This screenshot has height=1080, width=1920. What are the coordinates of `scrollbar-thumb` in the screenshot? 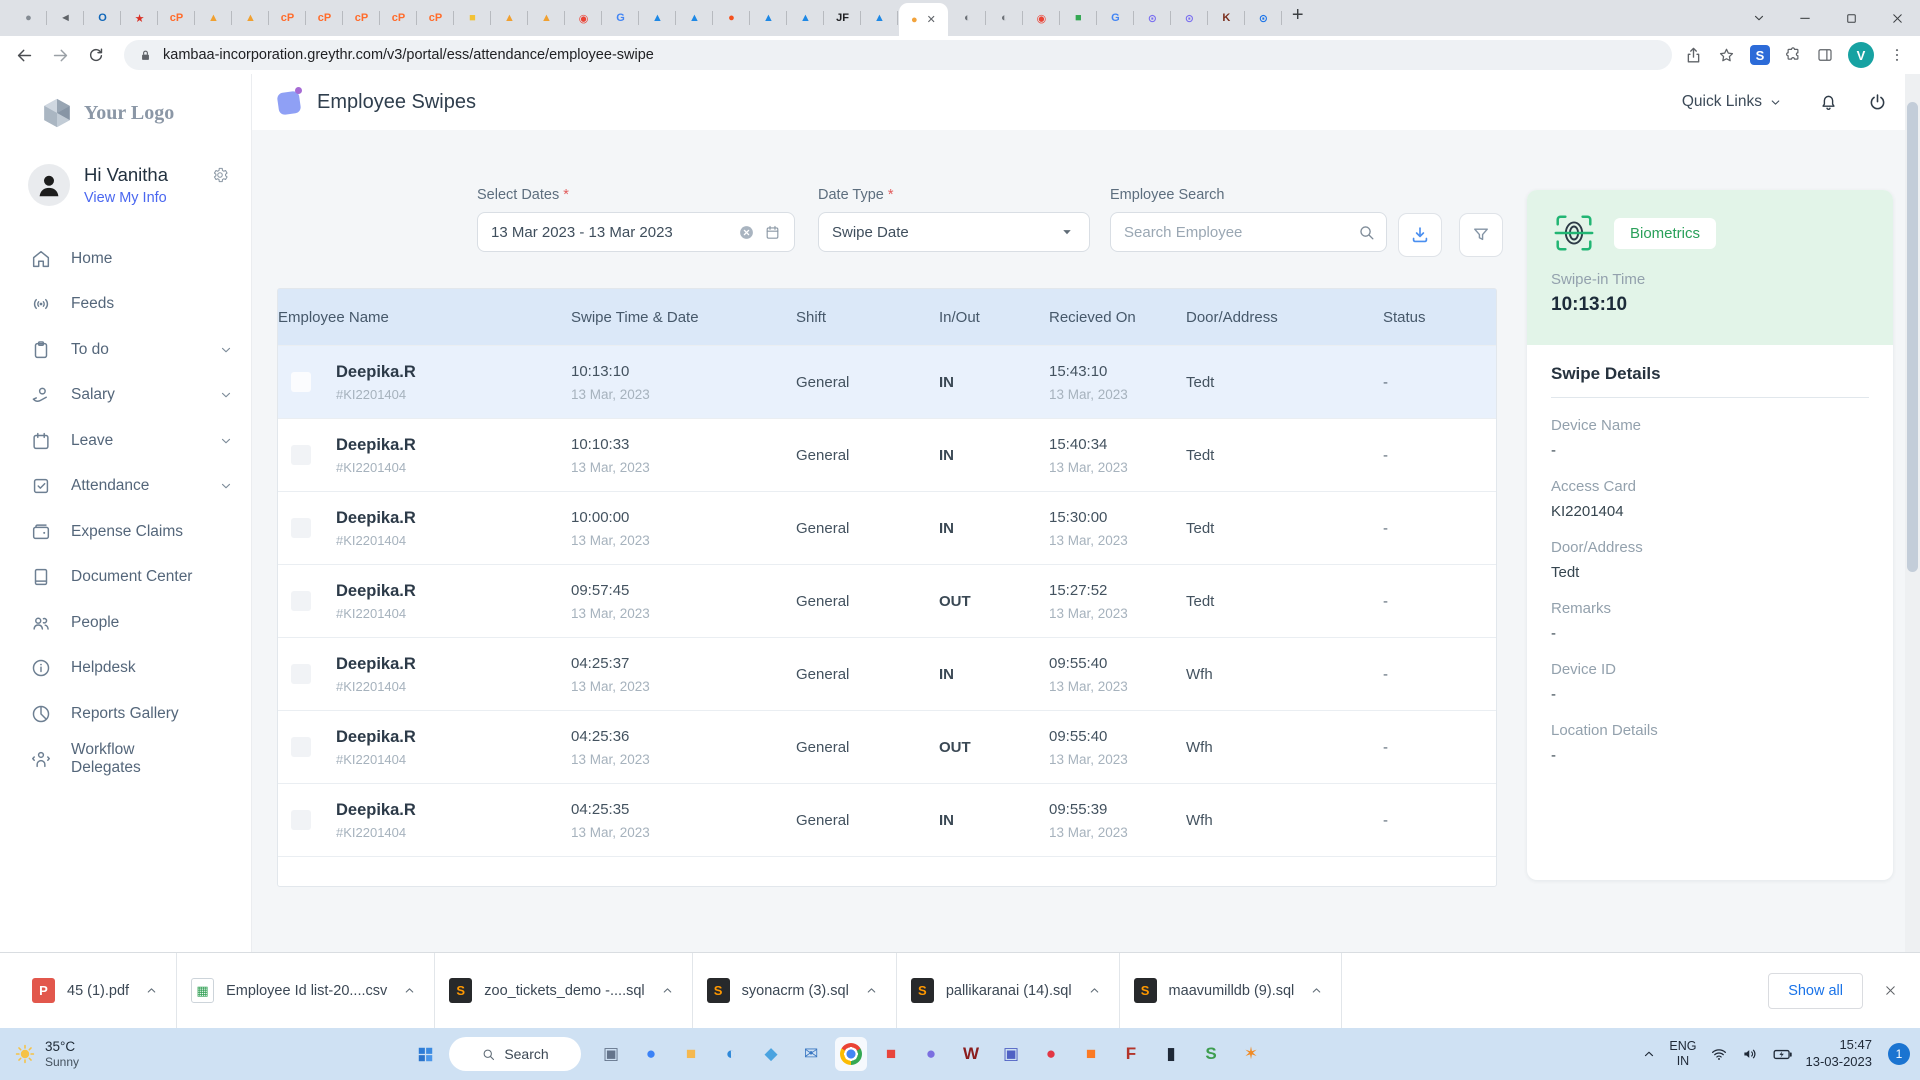 It's located at (1912, 337).